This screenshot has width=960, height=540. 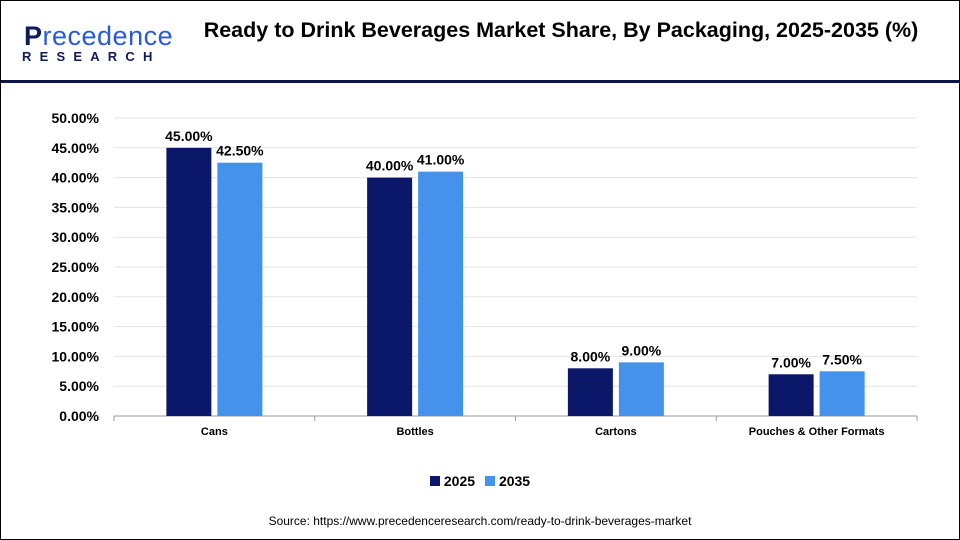 What do you see at coordinates (441, 160) in the screenshot?
I see `data-label: 41.00%` at bounding box center [441, 160].